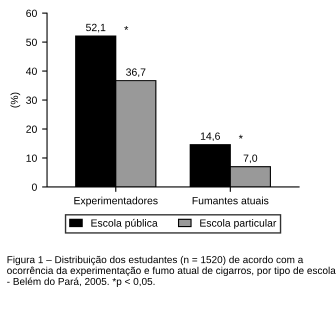  Describe the element at coordinates (31, 158) in the screenshot. I see `y-tick-label: 10` at that location.